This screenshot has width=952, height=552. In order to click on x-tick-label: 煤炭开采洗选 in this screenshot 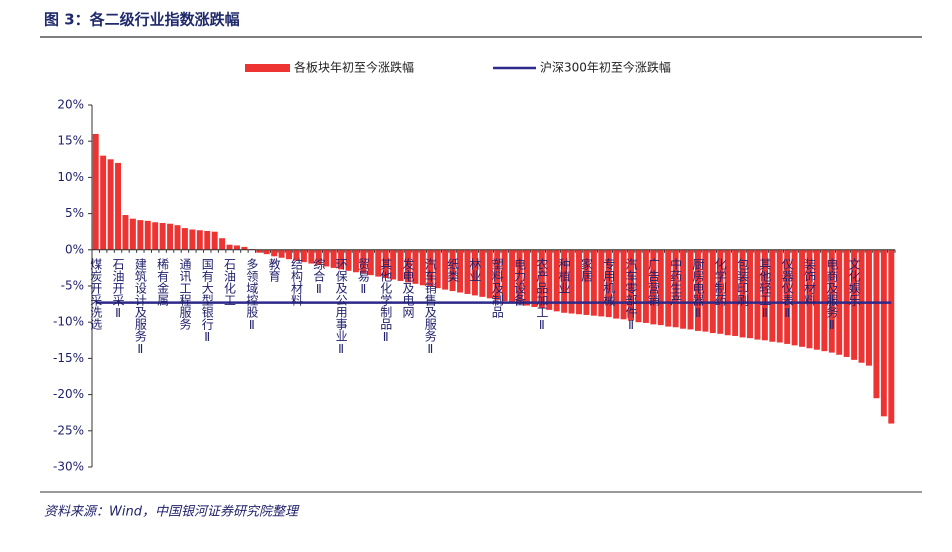, I will do `click(96, 293)`.